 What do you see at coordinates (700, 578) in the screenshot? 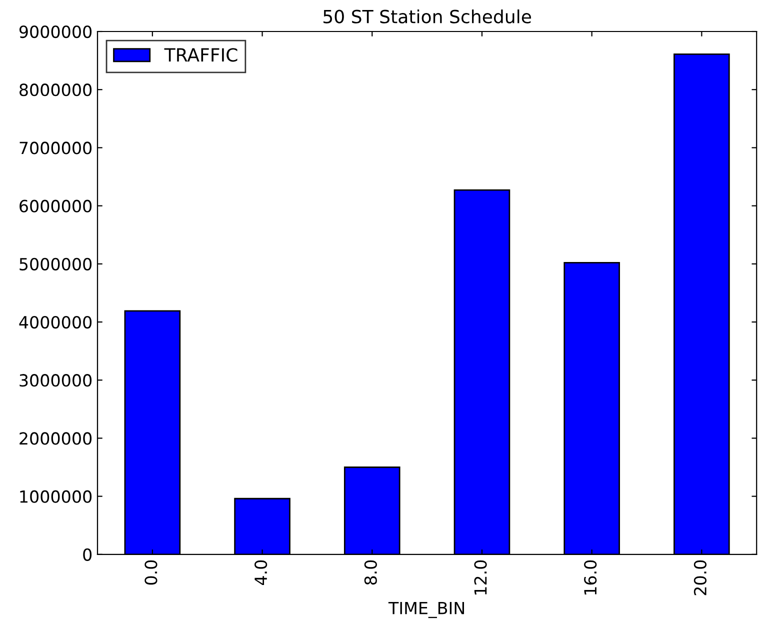
I see `x-tick-label: 20.0` at bounding box center [700, 578].